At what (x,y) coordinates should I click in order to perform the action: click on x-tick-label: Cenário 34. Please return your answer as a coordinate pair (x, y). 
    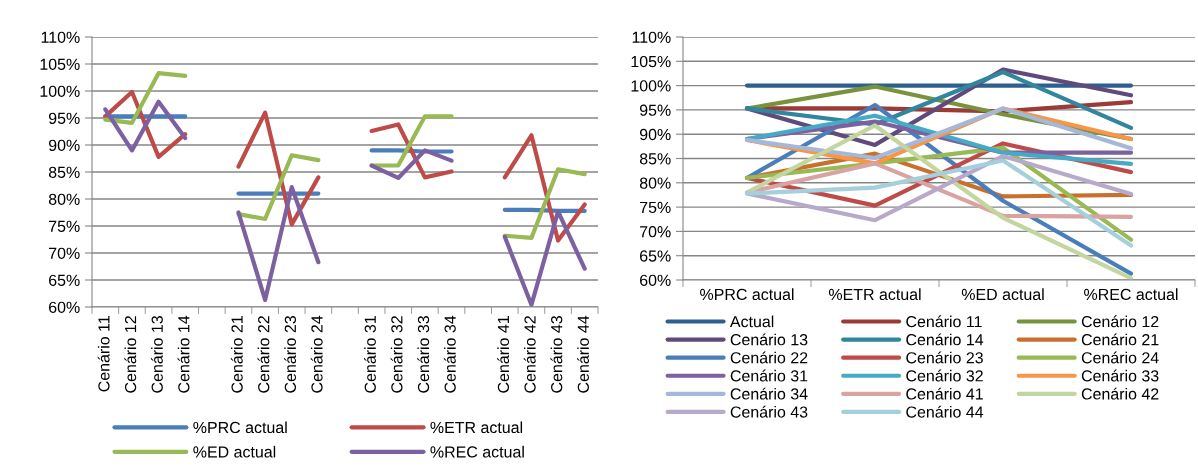
    Looking at the image, I should click on (449, 354).